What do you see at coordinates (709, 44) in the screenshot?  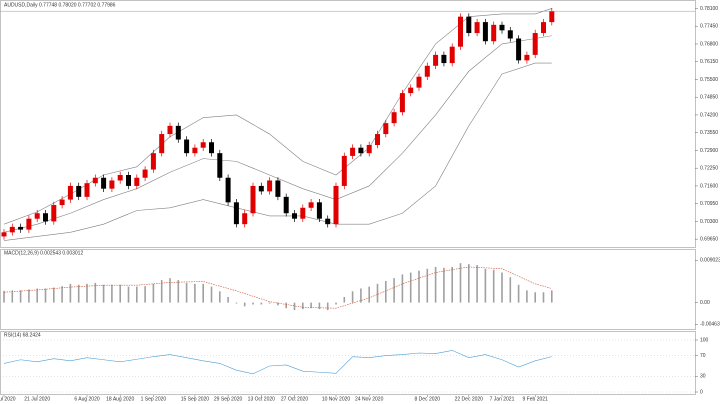 I see `y-tick-label: 0.76800` at bounding box center [709, 44].